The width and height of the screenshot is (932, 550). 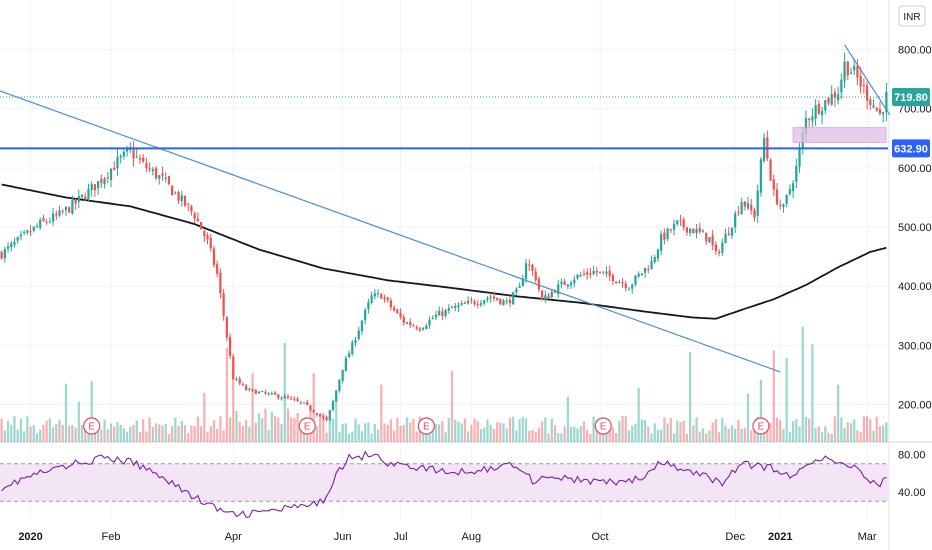 I want to click on time-axis: 2020 Feb Apr Jun Jul Aug Oct Dec 2021 Mar, so click(x=447, y=537).